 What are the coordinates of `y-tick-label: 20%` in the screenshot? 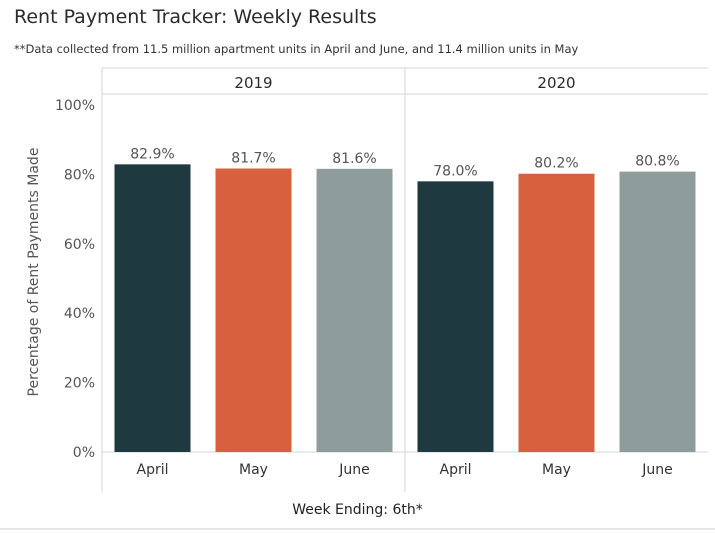 It's located at (79, 384).